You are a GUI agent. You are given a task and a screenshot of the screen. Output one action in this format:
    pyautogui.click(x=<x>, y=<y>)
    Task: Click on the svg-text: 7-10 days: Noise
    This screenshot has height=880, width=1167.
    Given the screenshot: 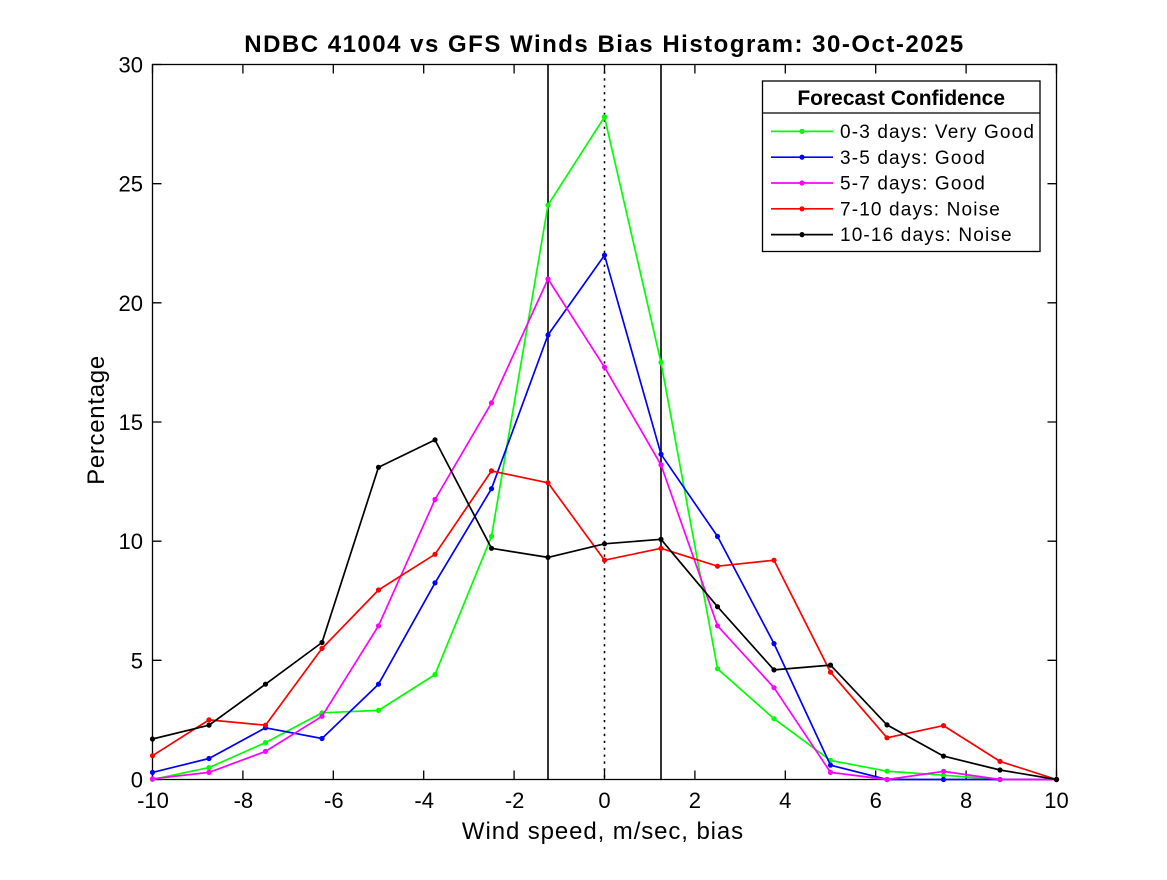 What is the action you would take?
    pyautogui.click(x=920, y=209)
    